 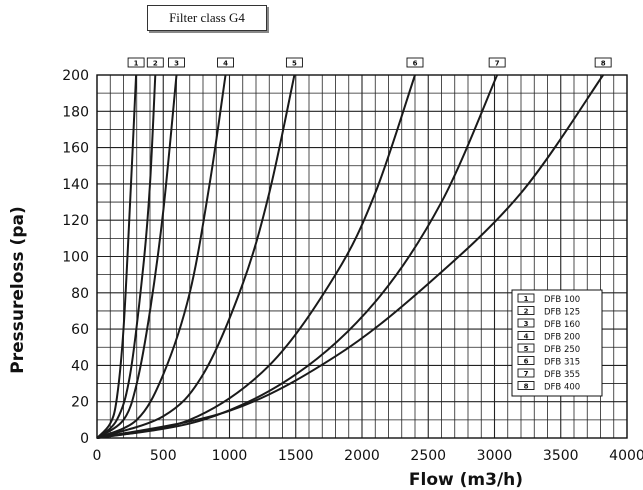 I want to click on x-tick-label: 3500, so click(x=561, y=456).